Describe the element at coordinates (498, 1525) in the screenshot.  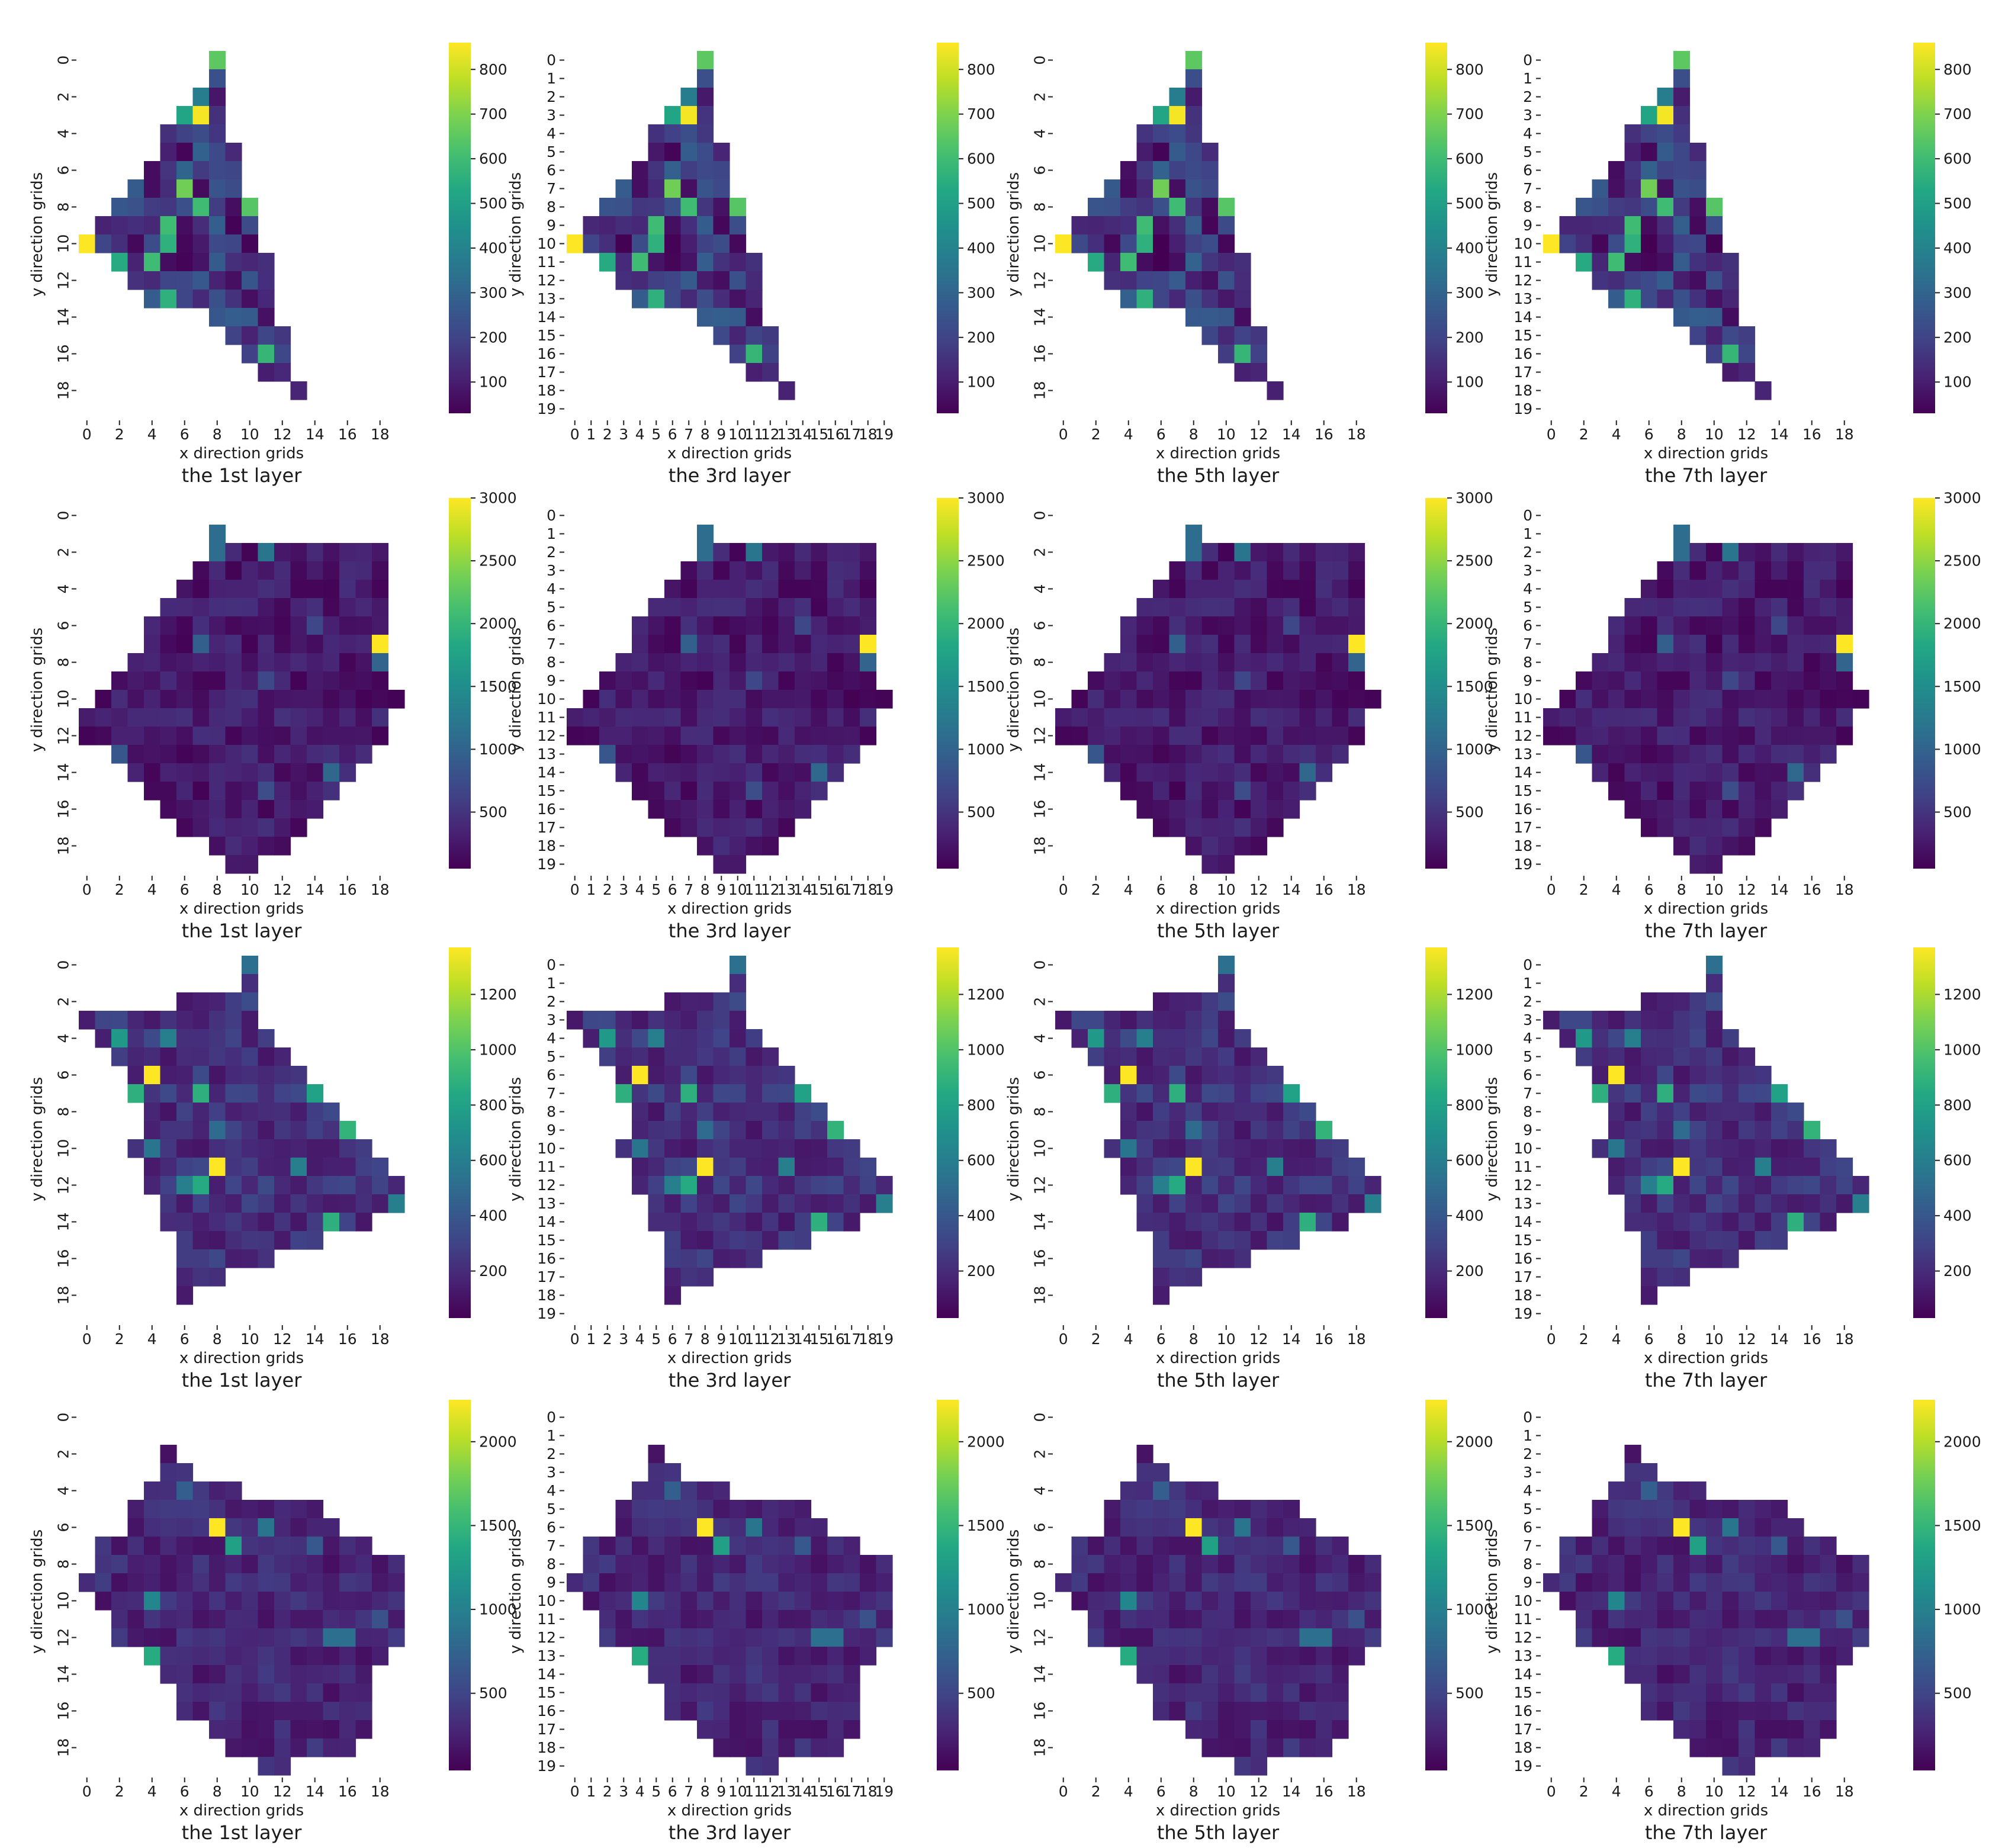
I see `colorbar-tick-label: 1500` at that location.